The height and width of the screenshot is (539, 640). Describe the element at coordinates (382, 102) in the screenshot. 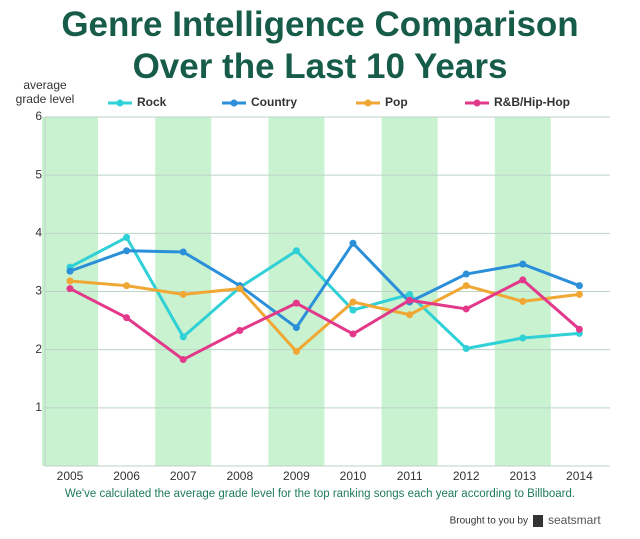

I see `legend-item: Pop` at that location.